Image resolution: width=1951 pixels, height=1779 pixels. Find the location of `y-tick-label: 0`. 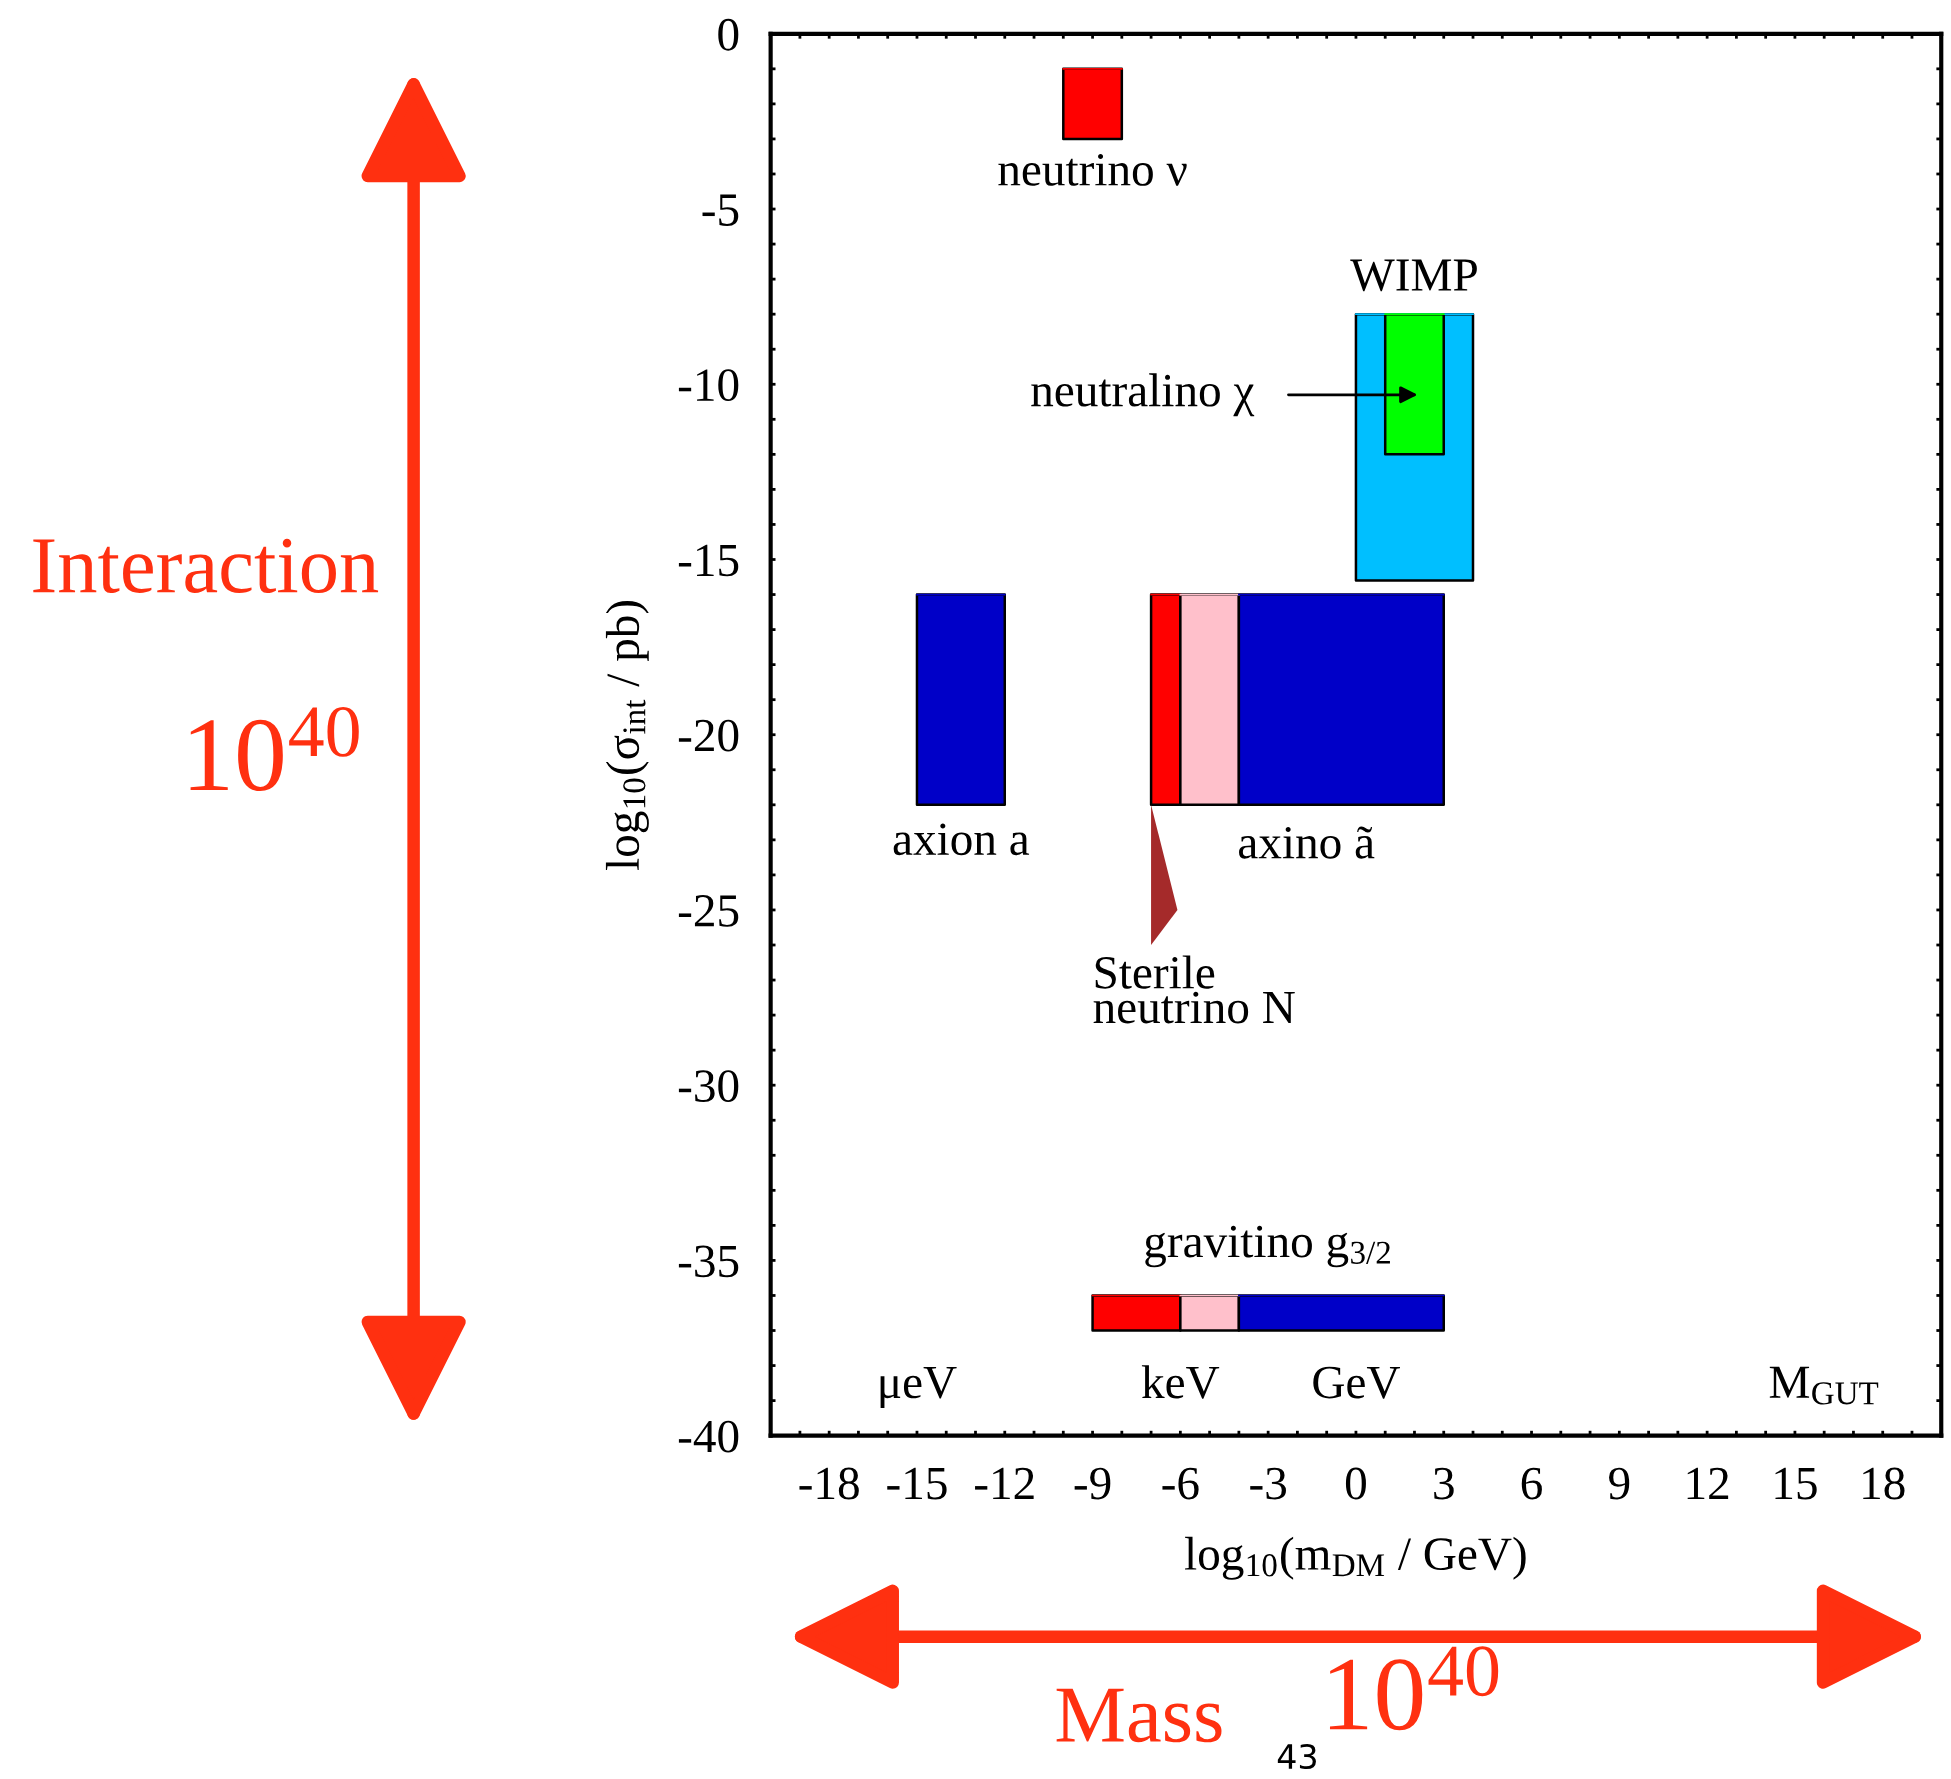

y-tick-label: 0 is located at coordinates (728, 34).